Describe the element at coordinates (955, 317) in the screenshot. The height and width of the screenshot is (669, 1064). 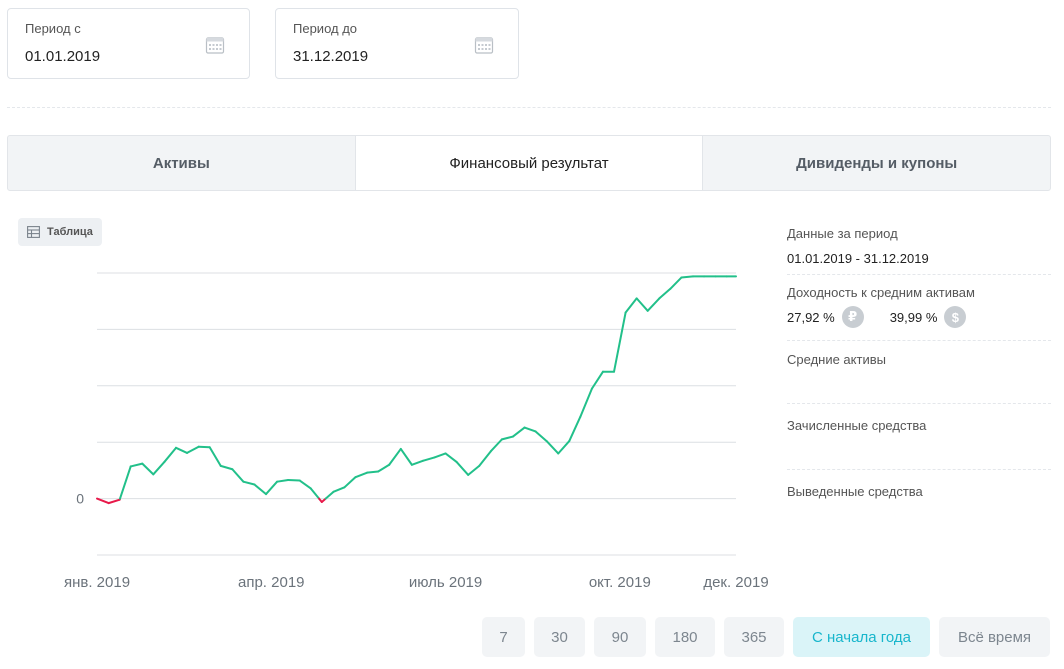
I see `dollar-icon: $` at that location.